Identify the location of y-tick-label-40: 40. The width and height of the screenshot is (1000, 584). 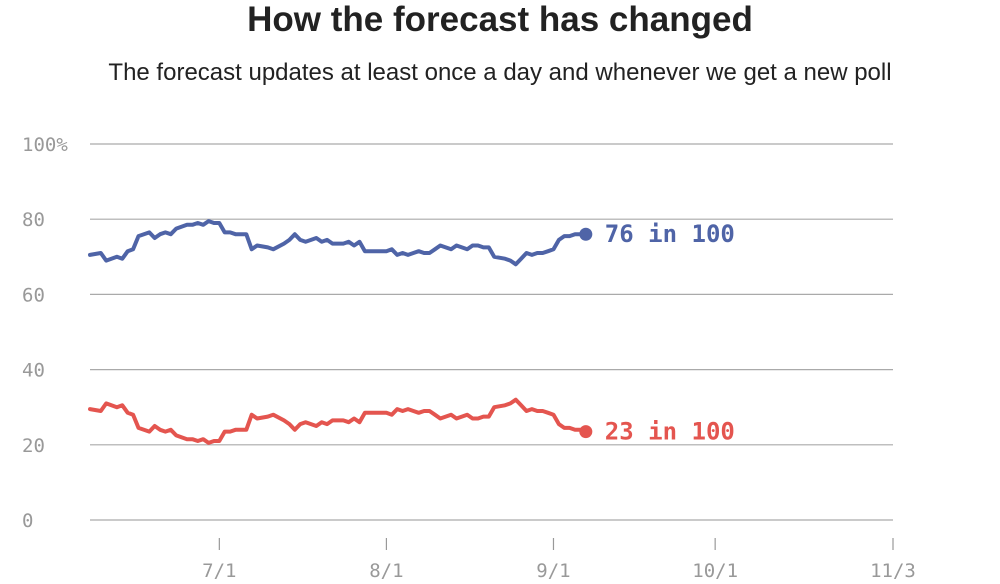
(33, 371).